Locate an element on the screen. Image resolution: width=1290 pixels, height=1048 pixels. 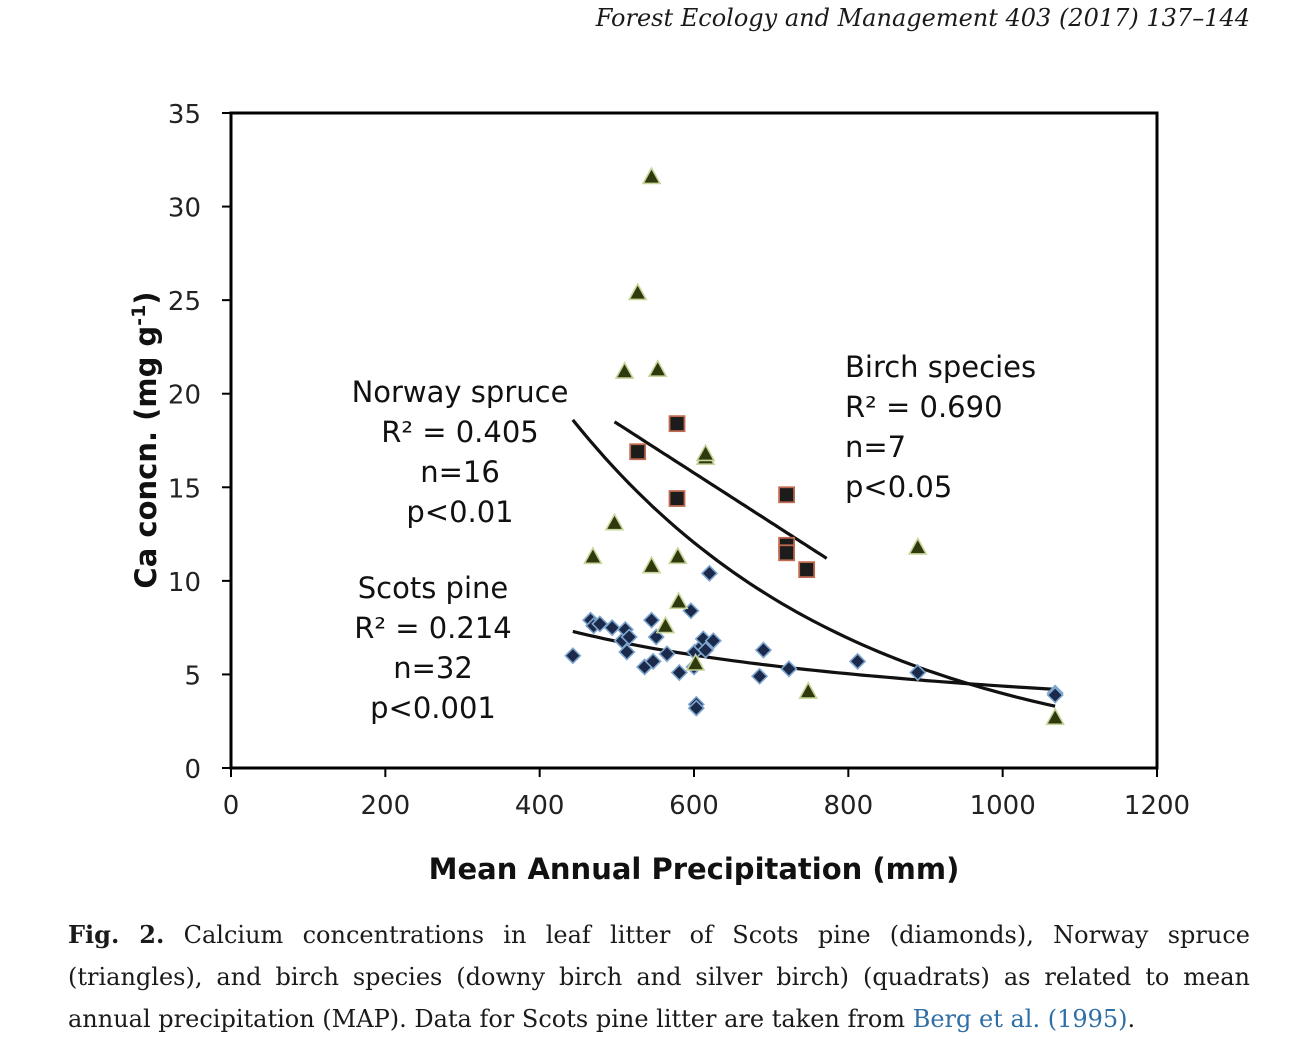
series-label-0-line-0: Scots pine is located at coordinates (433, 588).